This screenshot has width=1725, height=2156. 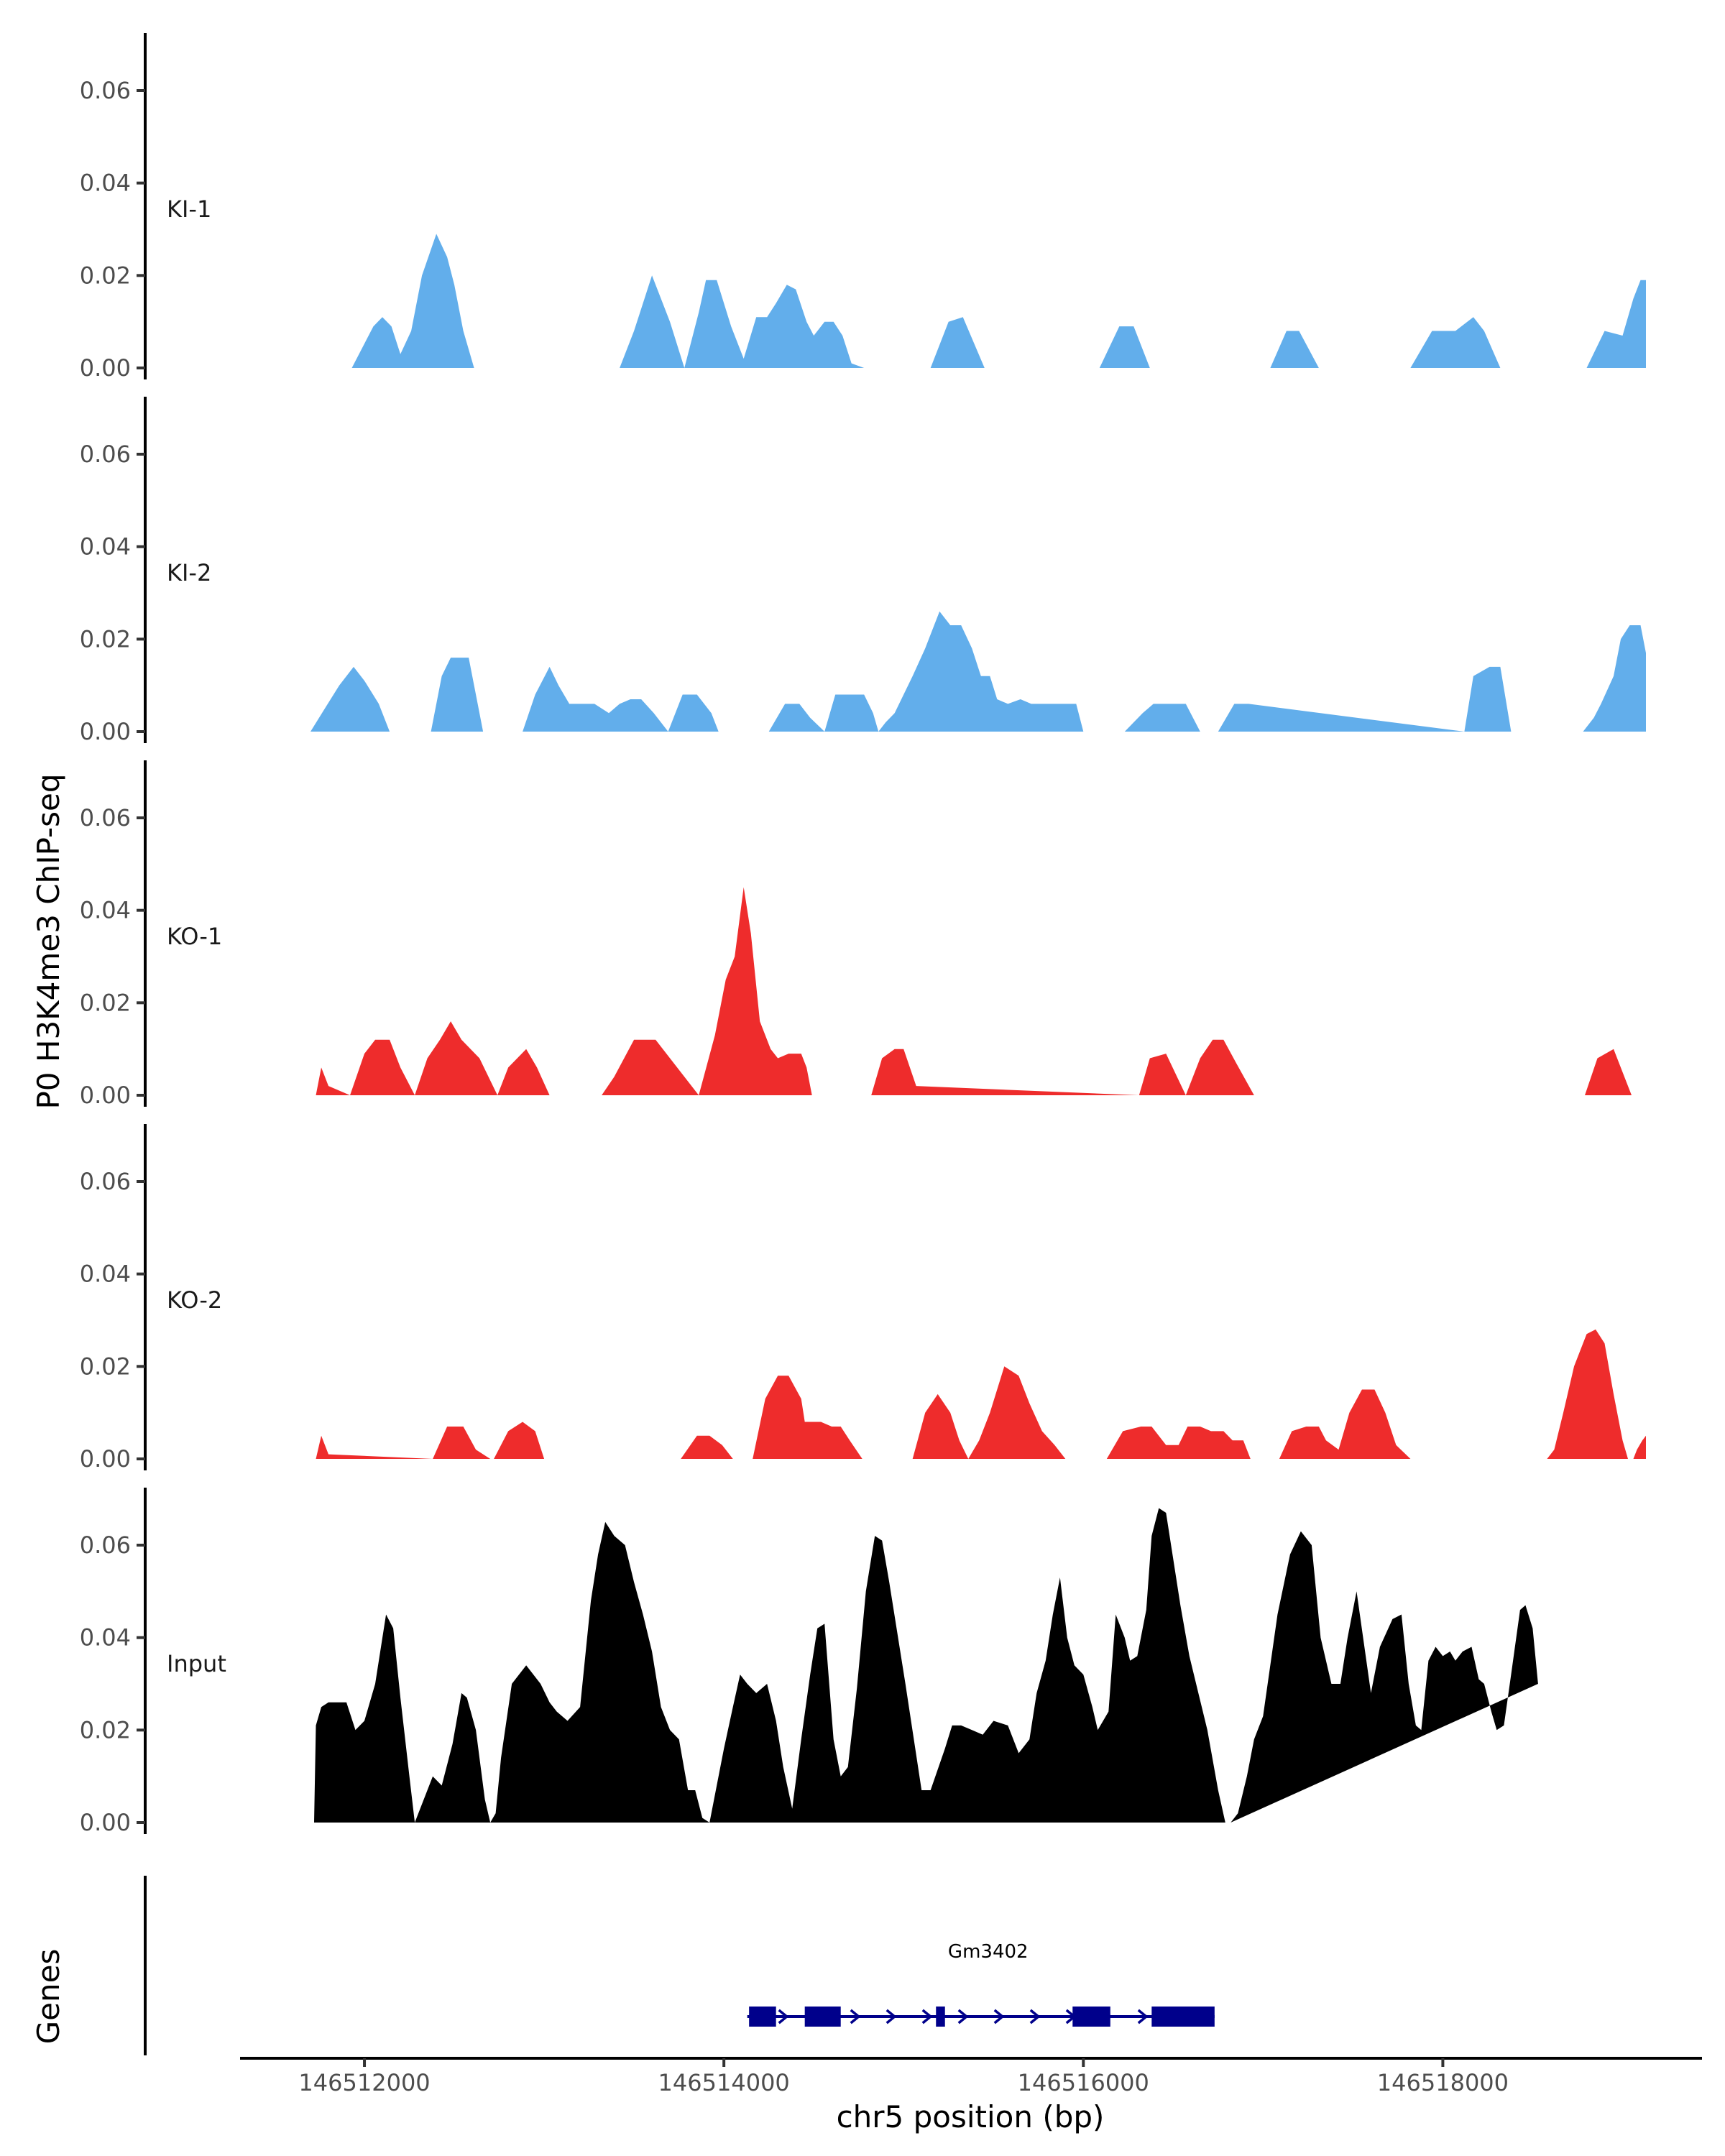 What do you see at coordinates (971, 2076) in the screenshot?
I see `x-axis: 146512000 146514000 146516000 146518000` at bounding box center [971, 2076].